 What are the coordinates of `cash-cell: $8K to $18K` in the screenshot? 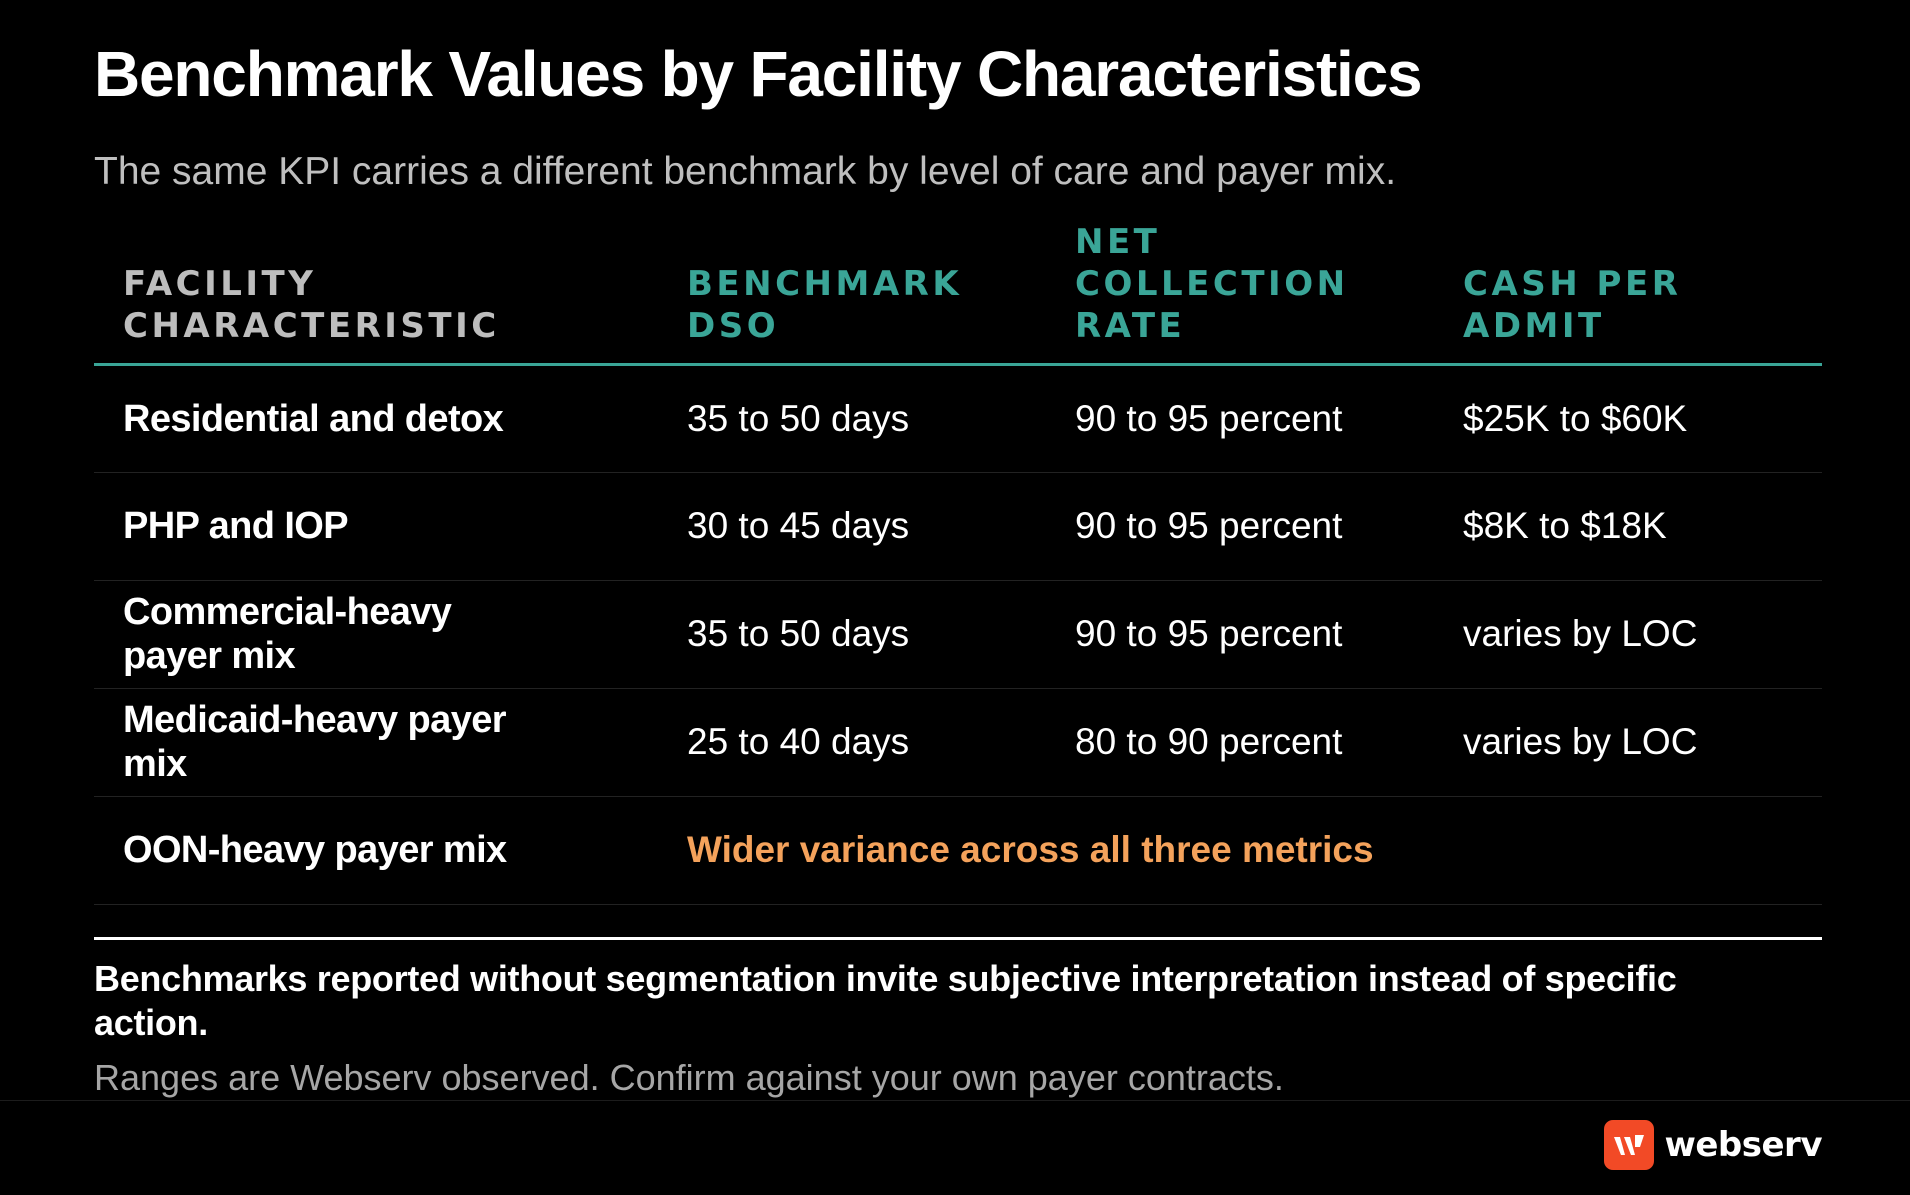 It's located at (1628, 526).